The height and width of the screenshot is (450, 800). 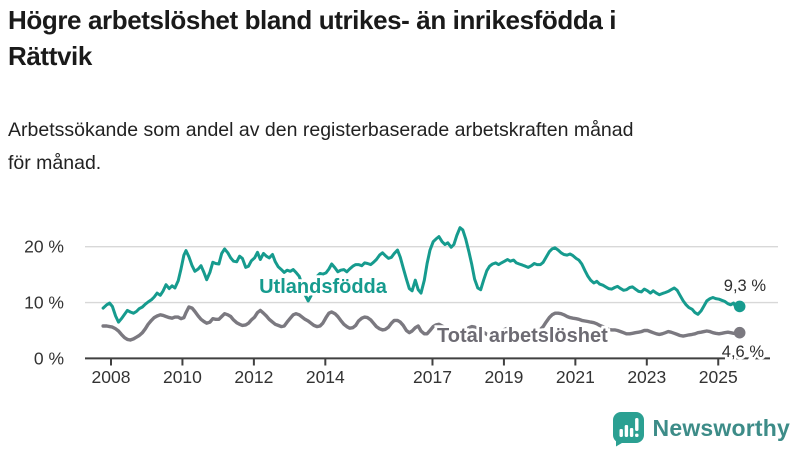 I want to click on y-tick-label-0: 0 %, so click(x=49, y=358).